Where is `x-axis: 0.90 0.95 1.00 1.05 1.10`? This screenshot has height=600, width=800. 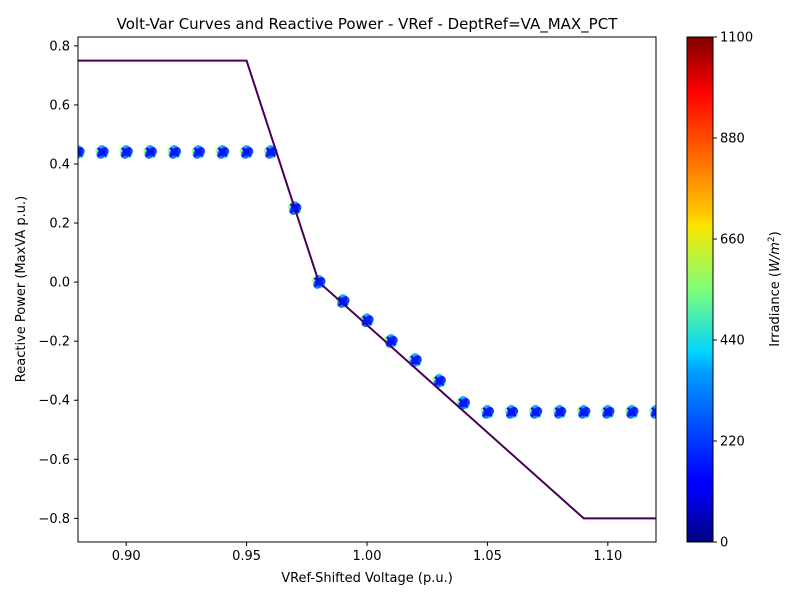
x-axis: 0.90 0.95 1.00 1.05 1.10 is located at coordinates (367, 553).